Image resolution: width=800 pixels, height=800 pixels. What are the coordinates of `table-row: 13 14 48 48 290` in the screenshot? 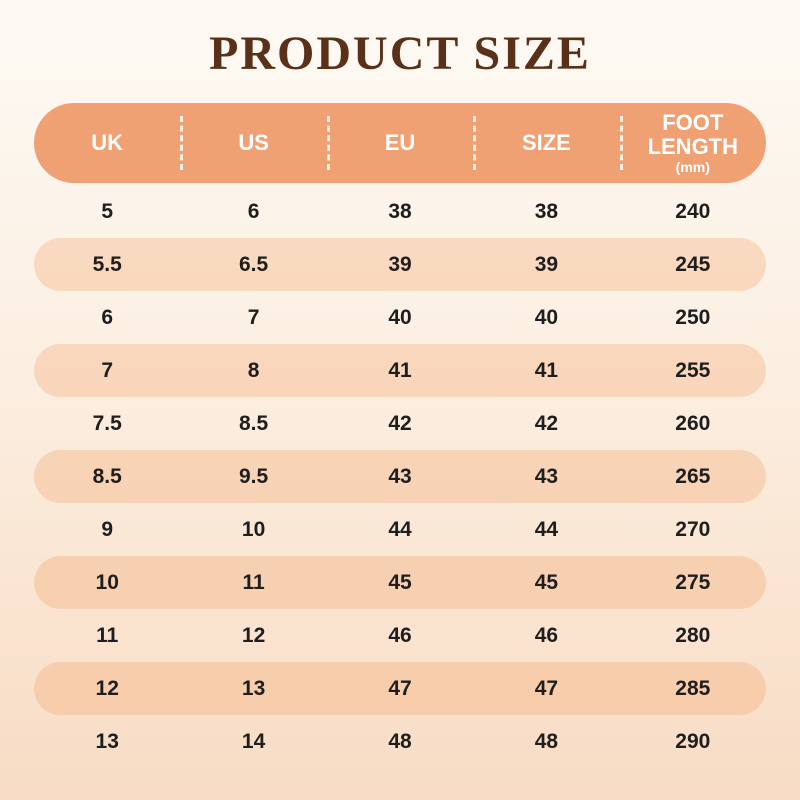 It's located at (400, 741).